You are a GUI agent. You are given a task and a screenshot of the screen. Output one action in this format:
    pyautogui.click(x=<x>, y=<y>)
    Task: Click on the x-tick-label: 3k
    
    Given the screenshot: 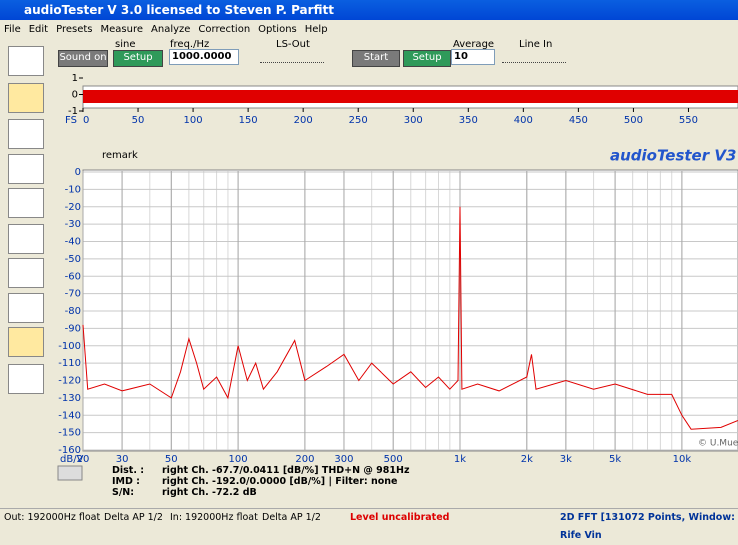 What is the action you would take?
    pyautogui.click(x=566, y=459)
    